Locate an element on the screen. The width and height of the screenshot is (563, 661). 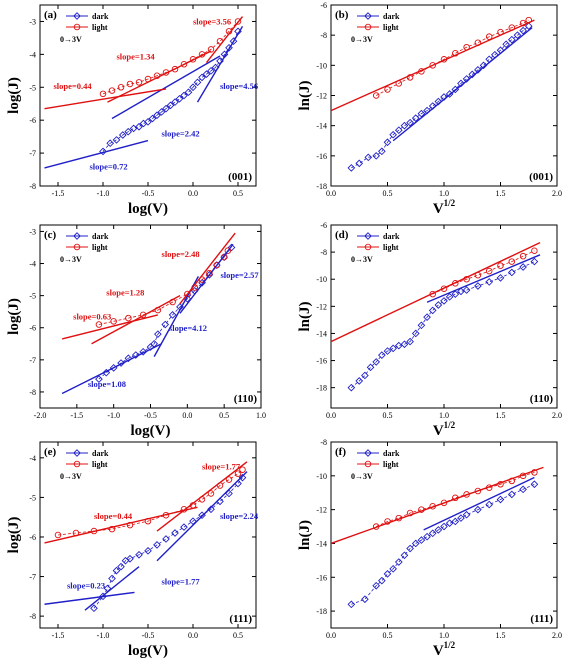
x-tick-label: 0.5 is located at coordinates (388, 635).